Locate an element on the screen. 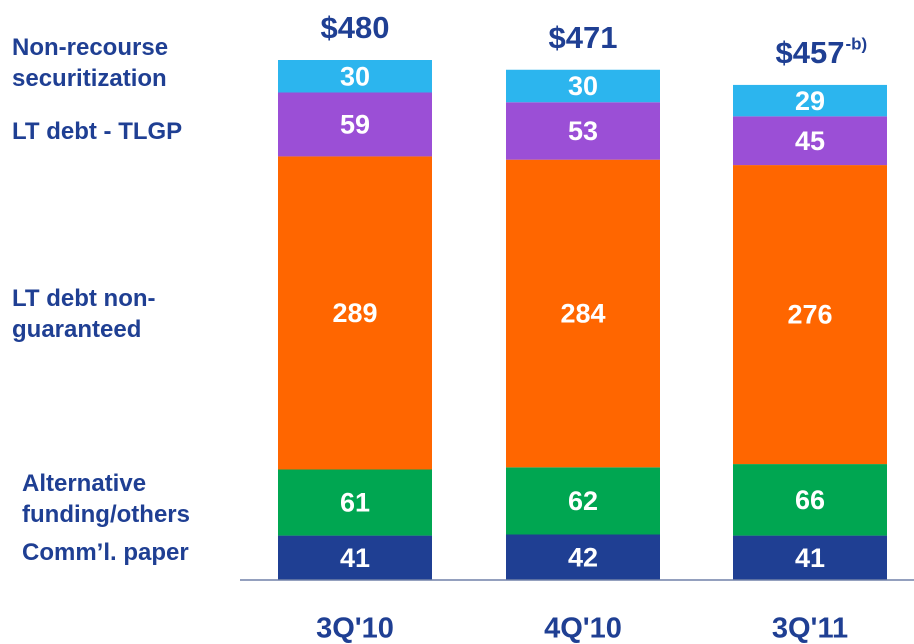 This screenshot has height=644, width=914. value-label: 66 is located at coordinates (810, 500).